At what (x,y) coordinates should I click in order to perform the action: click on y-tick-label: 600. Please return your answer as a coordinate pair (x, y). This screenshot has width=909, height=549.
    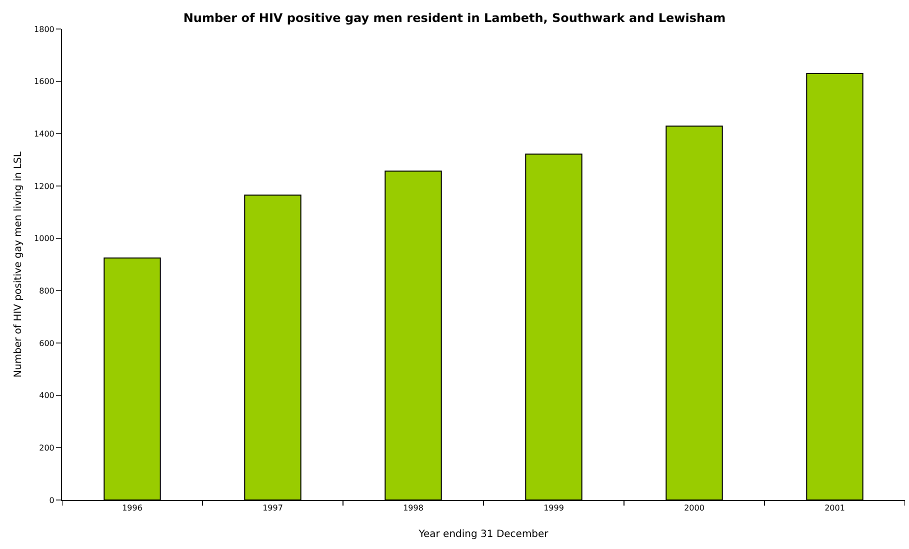
    Looking at the image, I should click on (46, 343).